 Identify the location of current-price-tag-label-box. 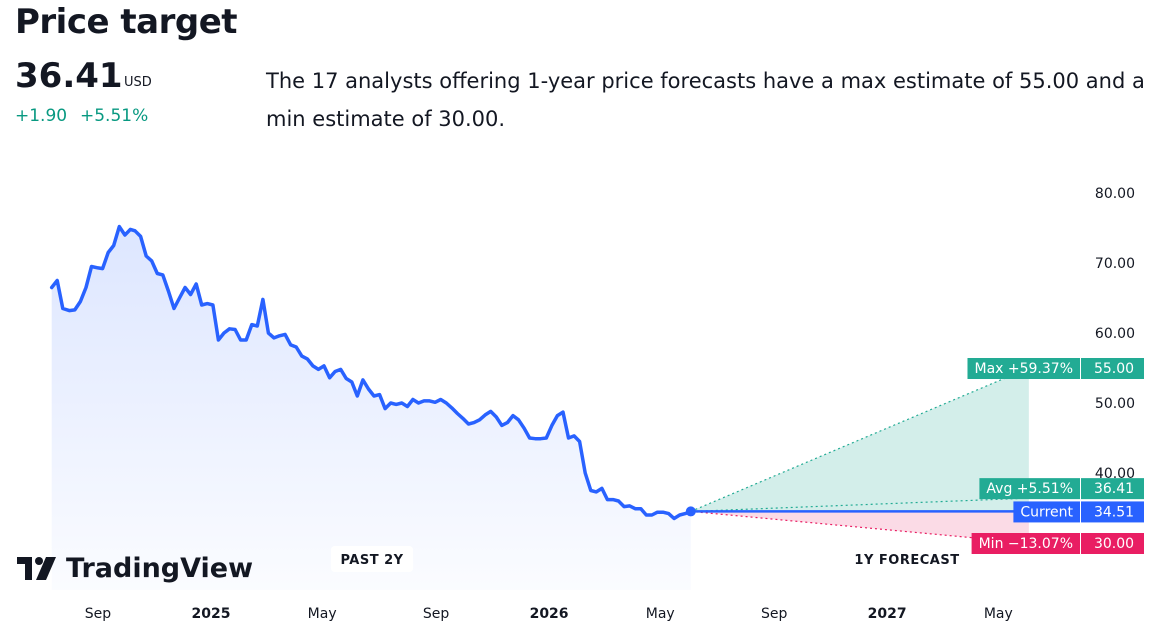
(1046, 512).